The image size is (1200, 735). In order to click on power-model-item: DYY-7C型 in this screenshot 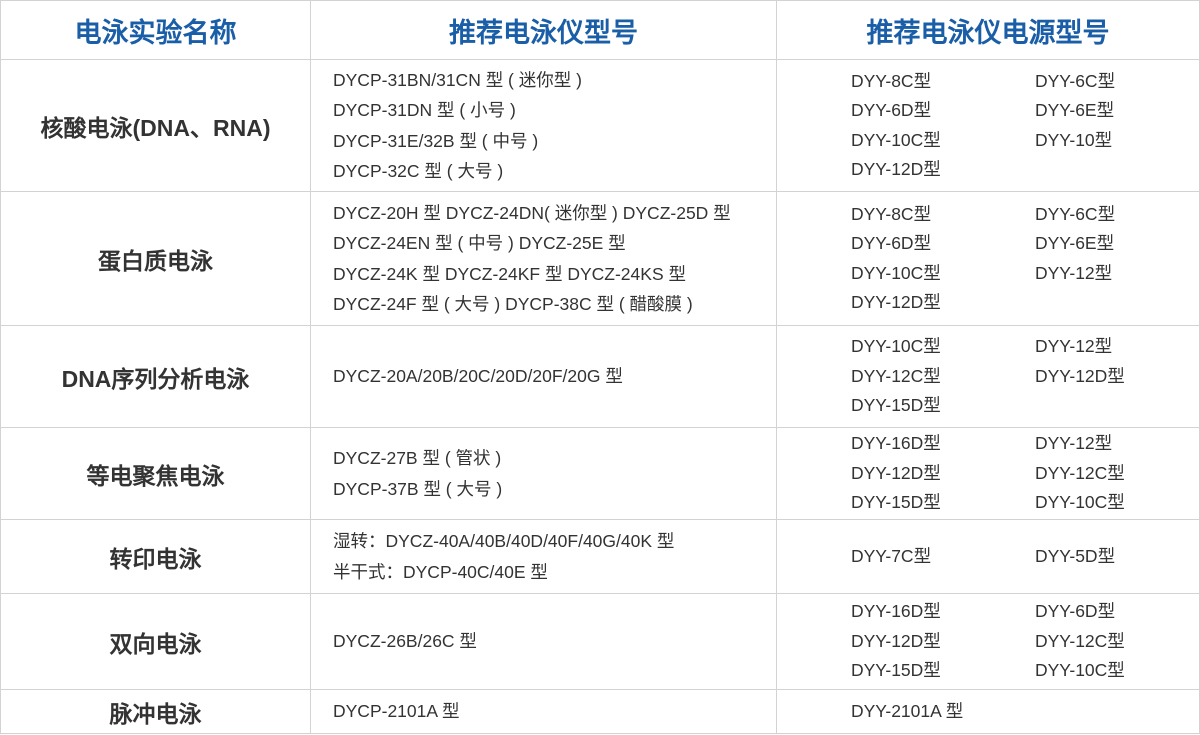, I will do `click(891, 555)`.